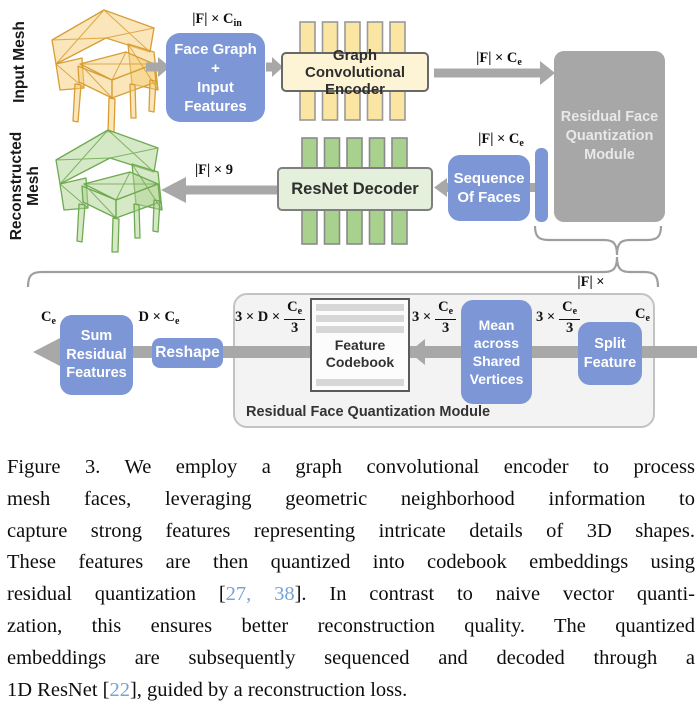  Describe the element at coordinates (215, 77) in the screenshot. I see `face-graph-input-features-box: Face Graph + Input Features` at that location.